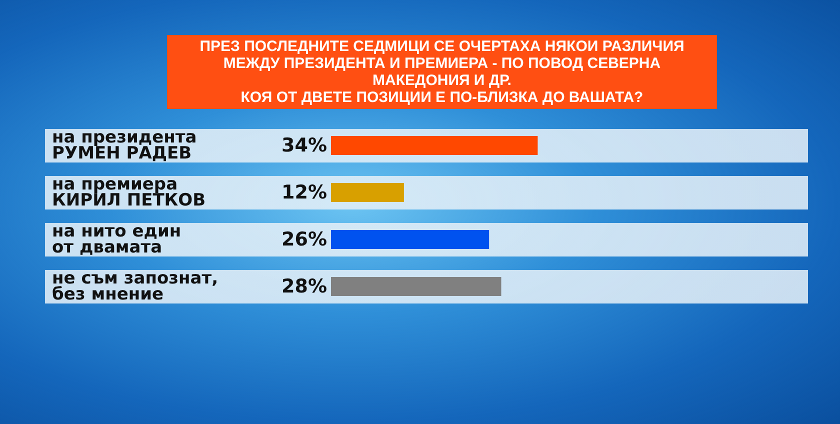 The image size is (840, 424). Describe the element at coordinates (304, 145) in the screenshot. I see `data-label: 34%` at that location.